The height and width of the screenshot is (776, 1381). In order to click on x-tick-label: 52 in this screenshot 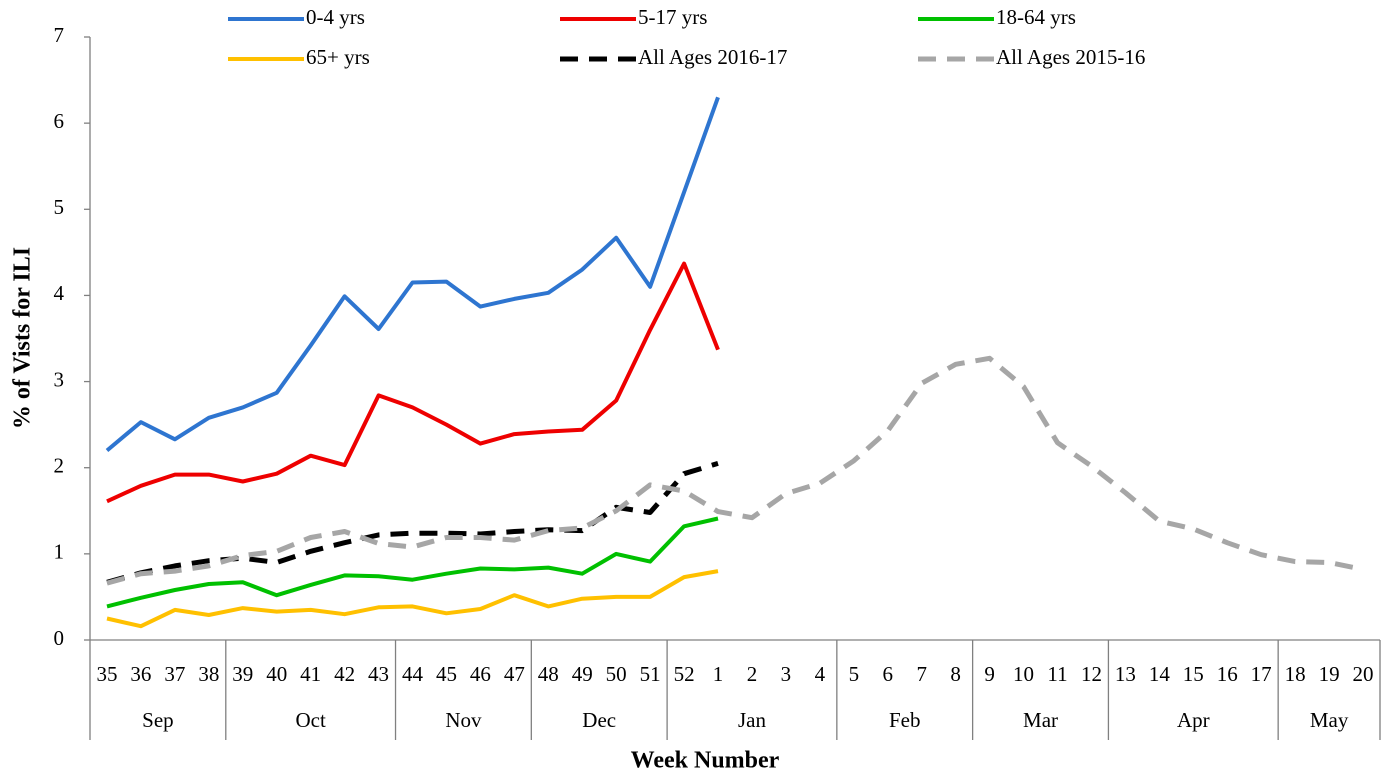, I will do `click(684, 674)`.